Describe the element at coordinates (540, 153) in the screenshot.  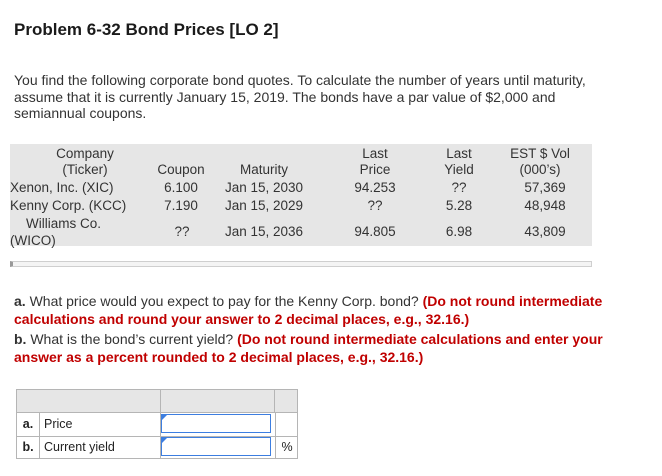
I see `header-est-vol: EST $ Vol` at that location.